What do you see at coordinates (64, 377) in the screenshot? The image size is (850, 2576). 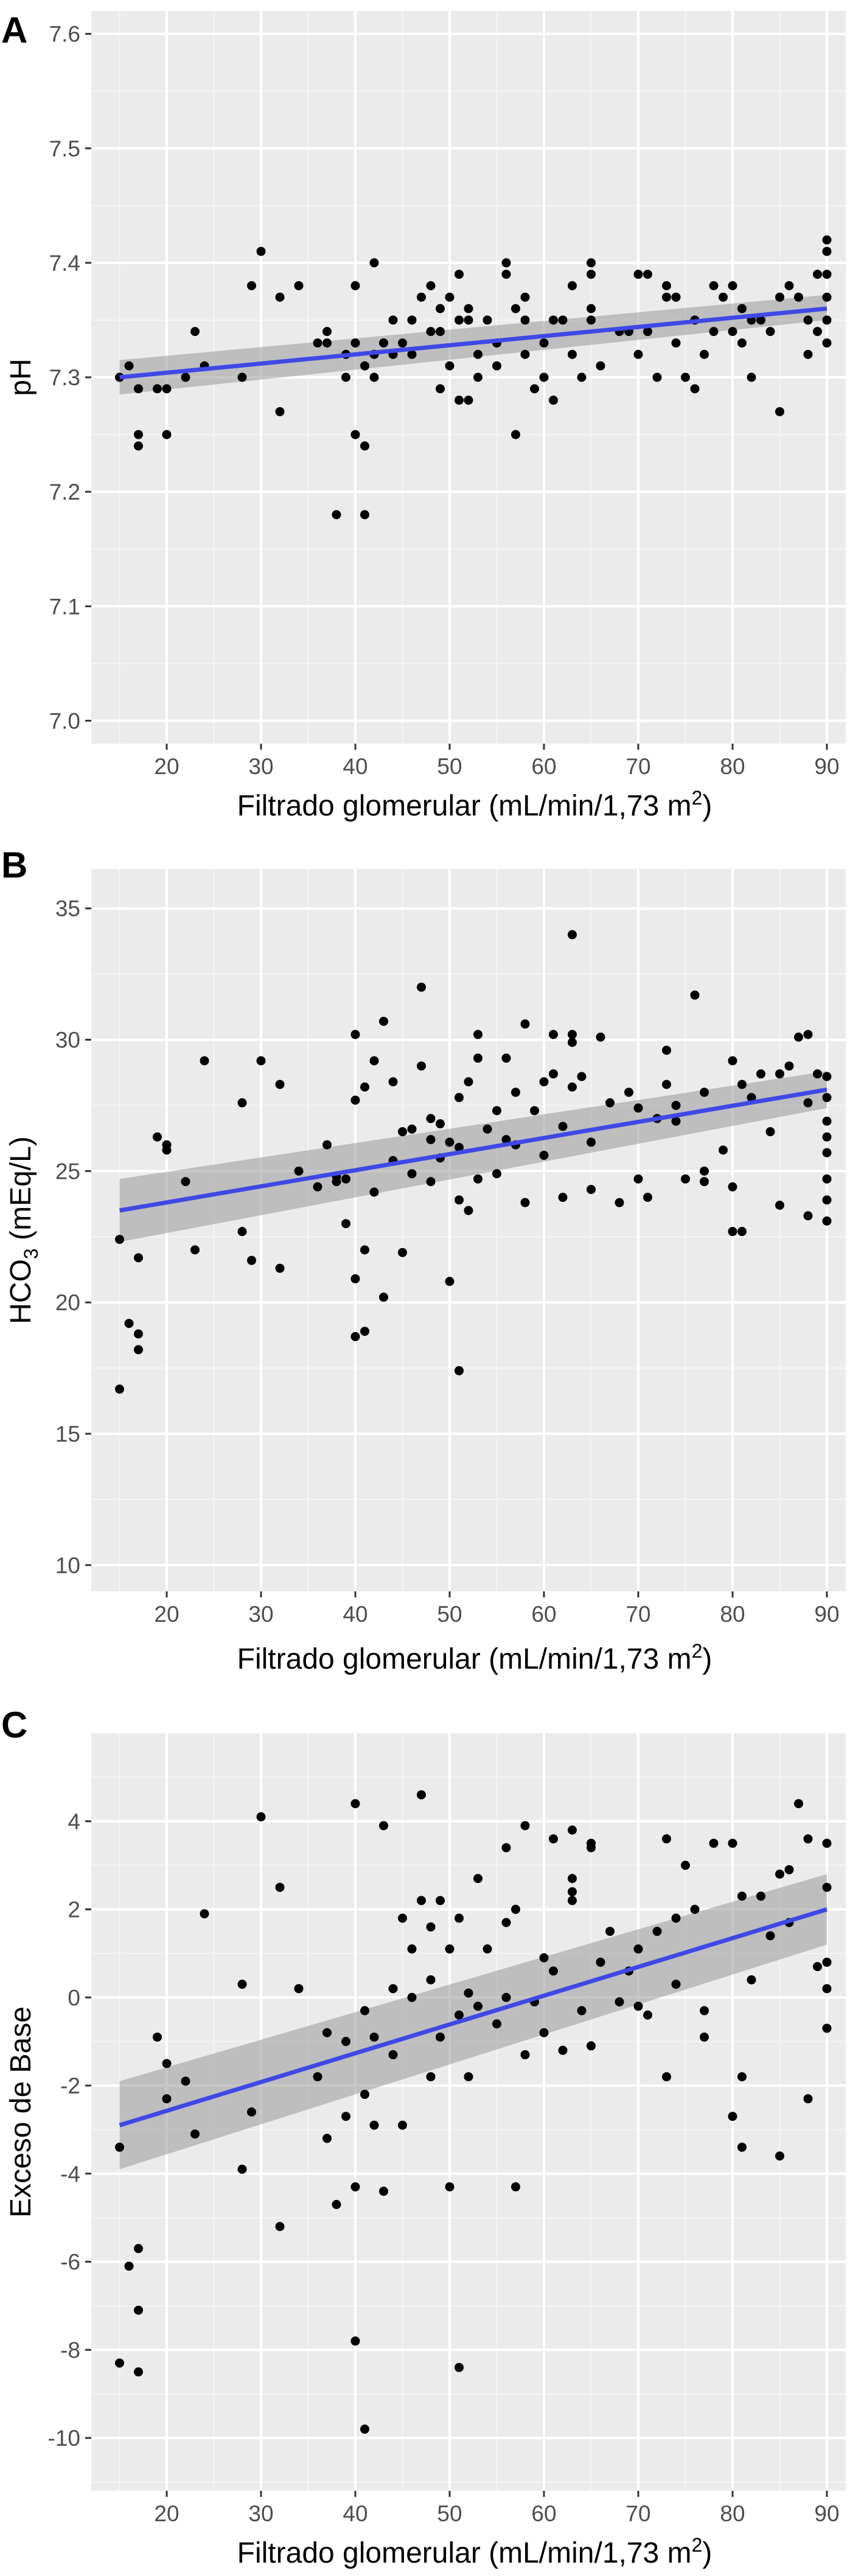 I see `y-tick-label: 7.3` at bounding box center [64, 377].